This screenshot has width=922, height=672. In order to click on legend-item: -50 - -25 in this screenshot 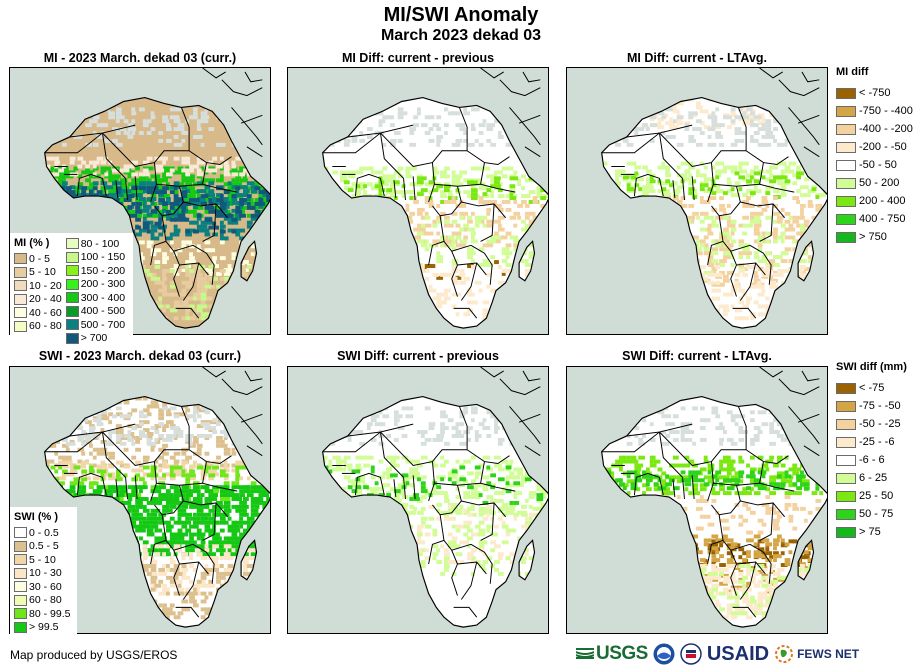, I will do `click(871, 424)`.